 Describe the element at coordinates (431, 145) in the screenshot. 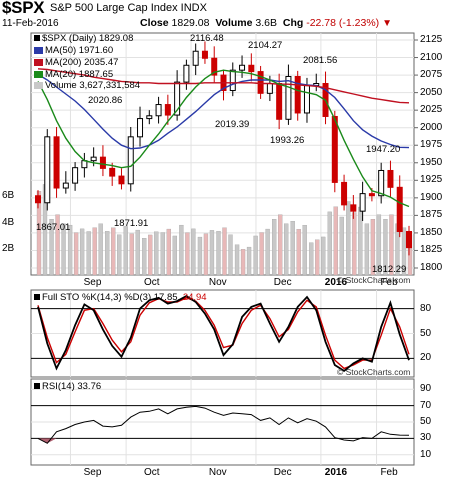

I see `price-tick-label: 1975` at that location.